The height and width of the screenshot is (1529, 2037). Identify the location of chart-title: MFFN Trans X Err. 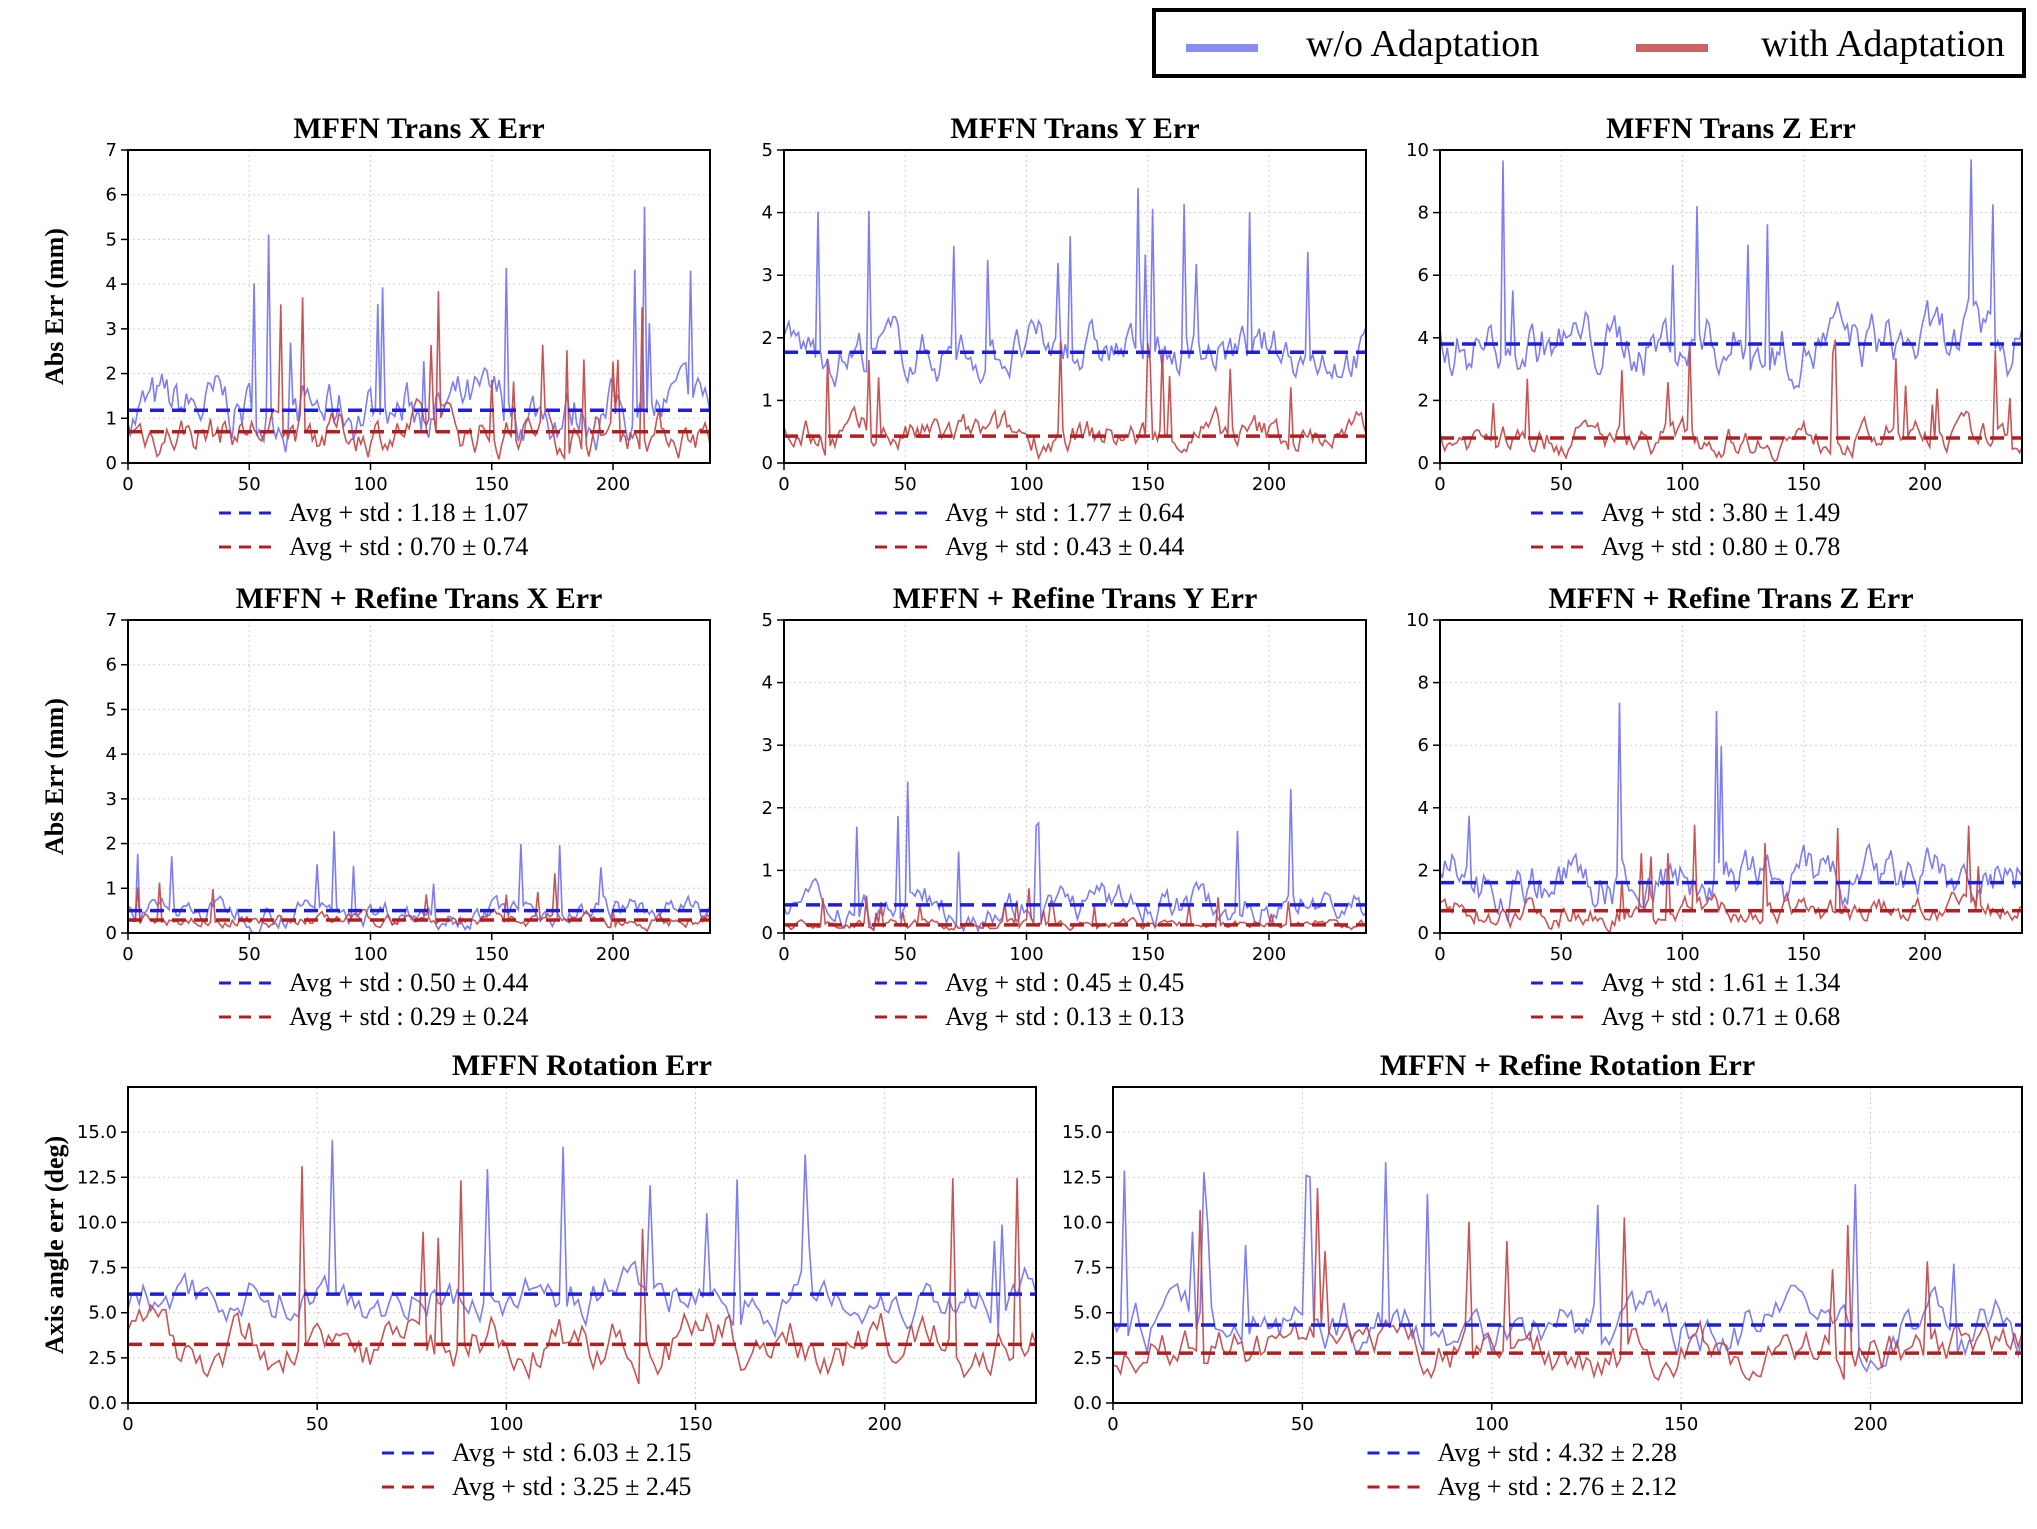
(418, 128).